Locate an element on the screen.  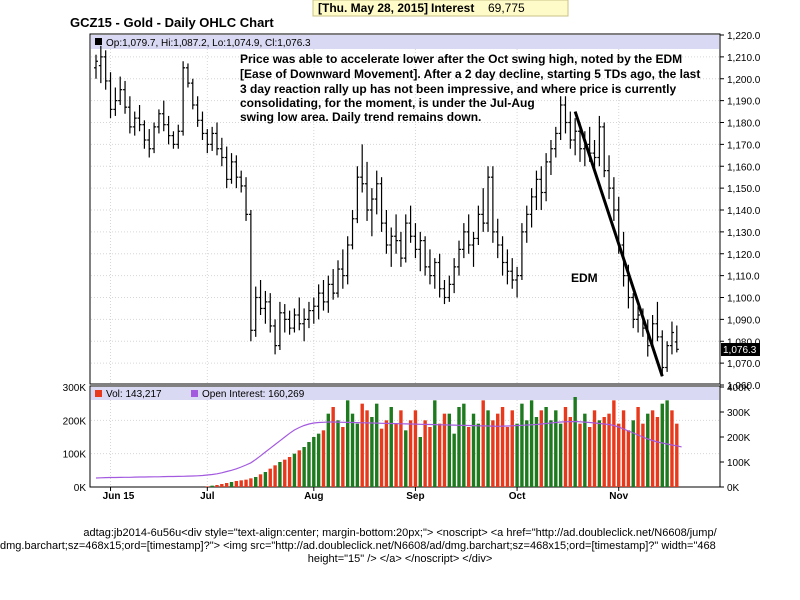
price-tick-label: 1,060.0 is located at coordinates (744, 386).